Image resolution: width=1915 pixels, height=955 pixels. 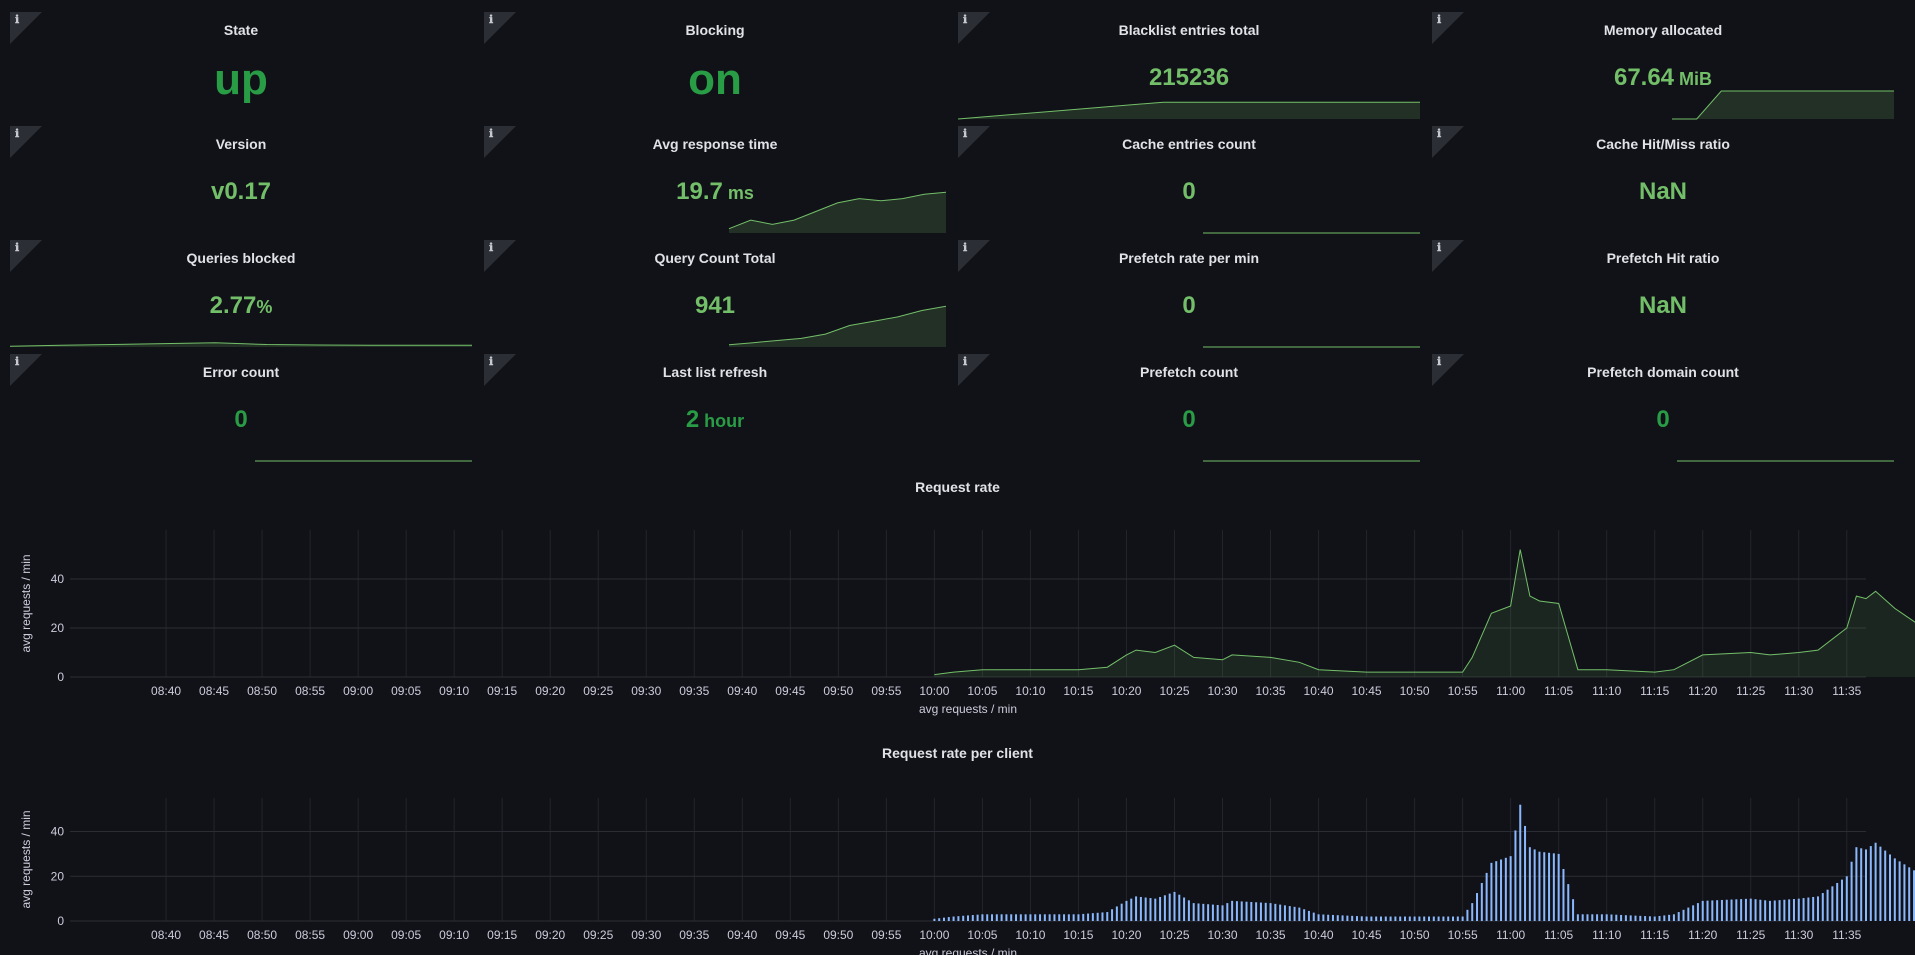 What do you see at coordinates (241, 181) in the screenshot?
I see `stat-panel-version: ℹ Version v0.17` at bounding box center [241, 181].